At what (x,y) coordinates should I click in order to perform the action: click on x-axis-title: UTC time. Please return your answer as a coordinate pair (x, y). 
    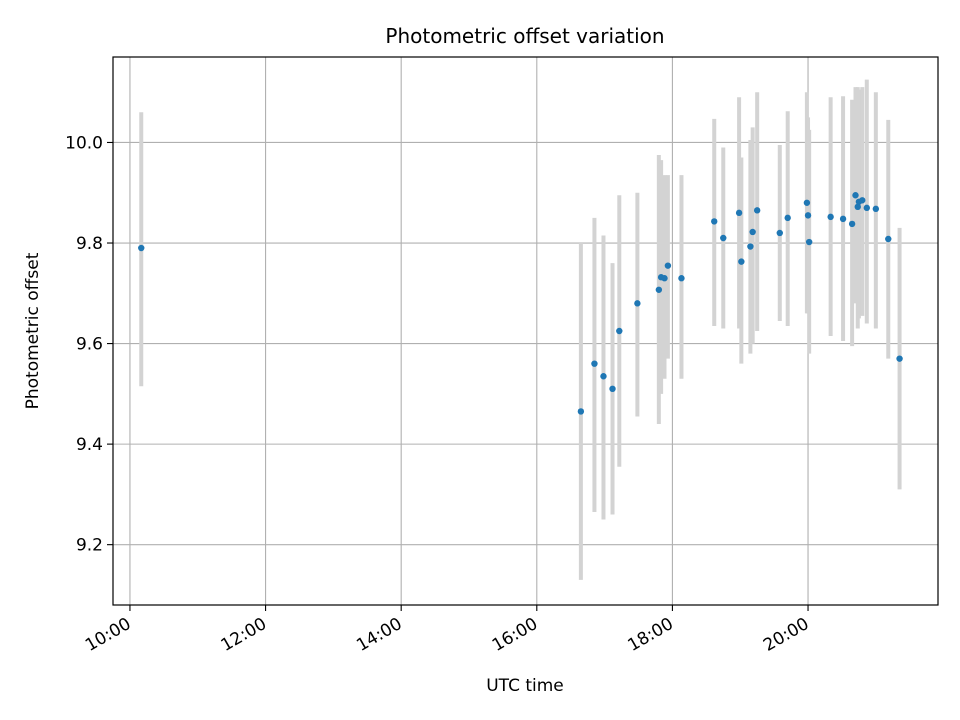
    Looking at the image, I should click on (525, 686).